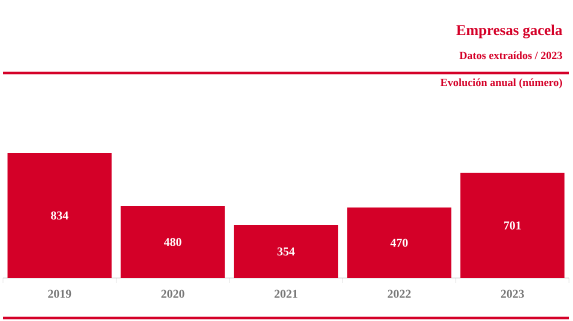  What do you see at coordinates (512, 294) in the screenshot?
I see `x-tick-label: 2023` at bounding box center [512, 294].